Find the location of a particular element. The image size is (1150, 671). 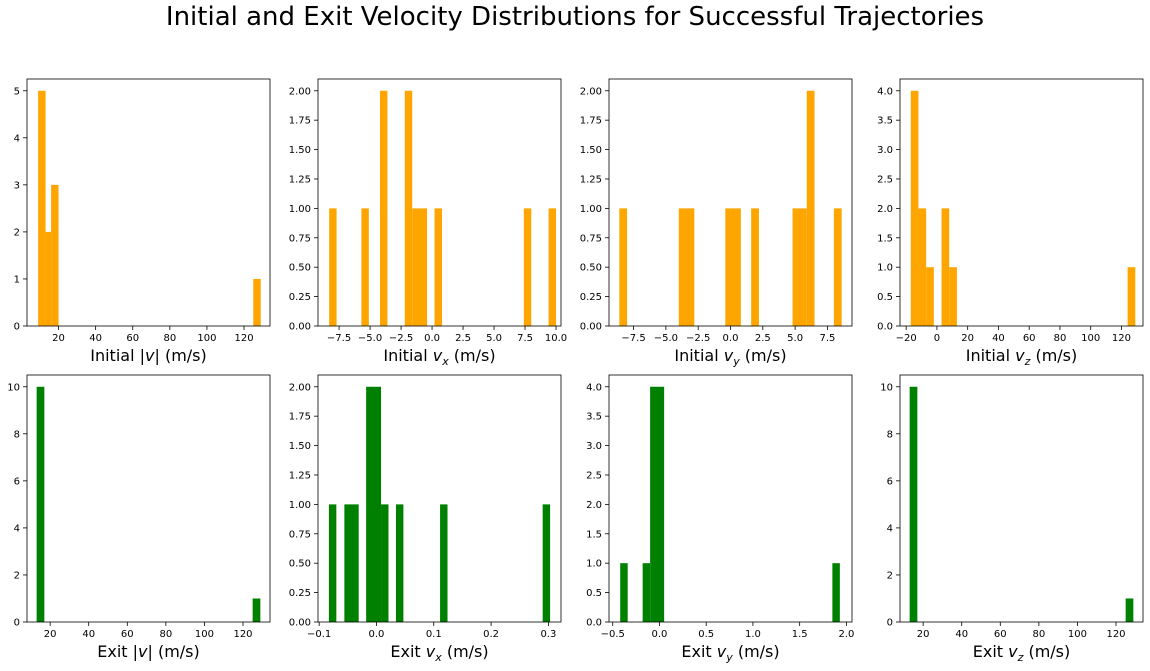

histogram-panel-5: 20 40 60 80 100 120 0 2 4 6 8 10 Exit |v| (m/s) is located at coordinates (139, 517).